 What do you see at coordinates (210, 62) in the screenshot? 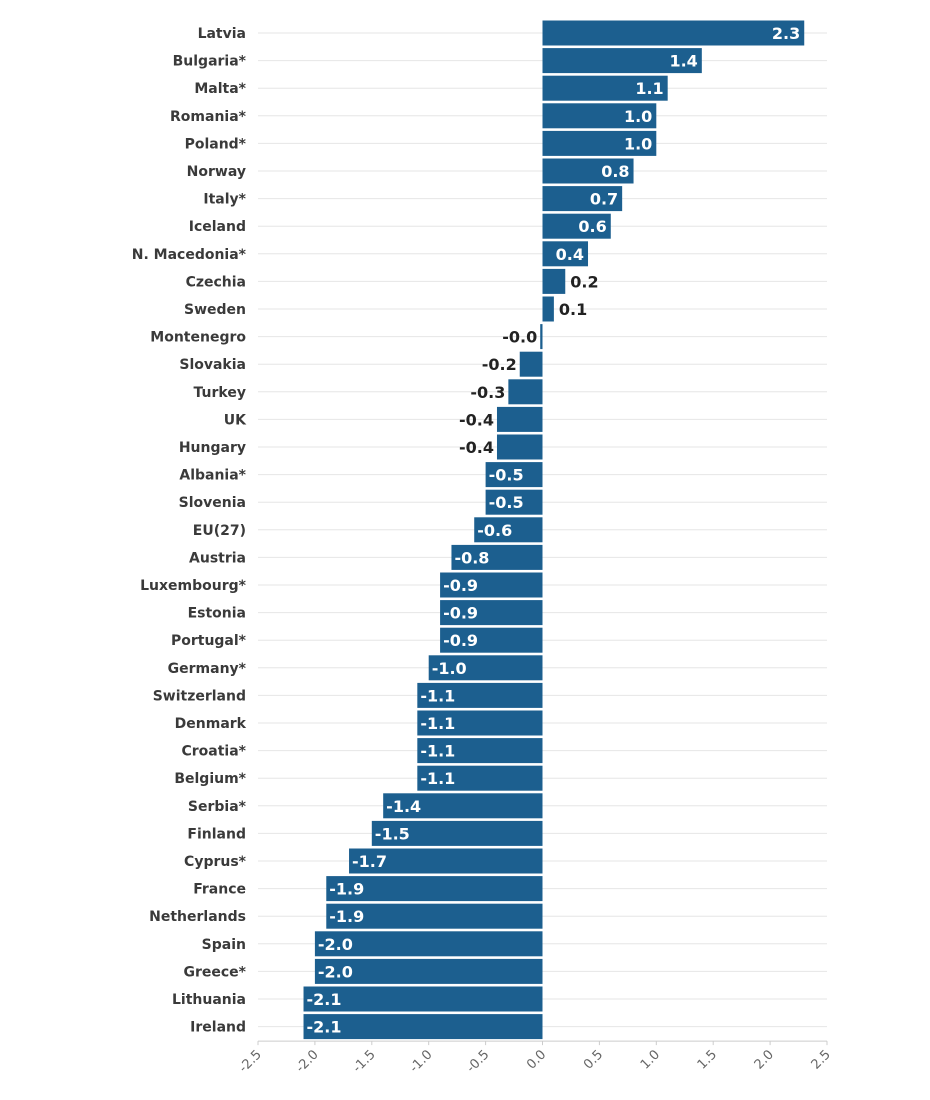
I see `category-label: Bulgaria*` at bounding box center [210, 62].